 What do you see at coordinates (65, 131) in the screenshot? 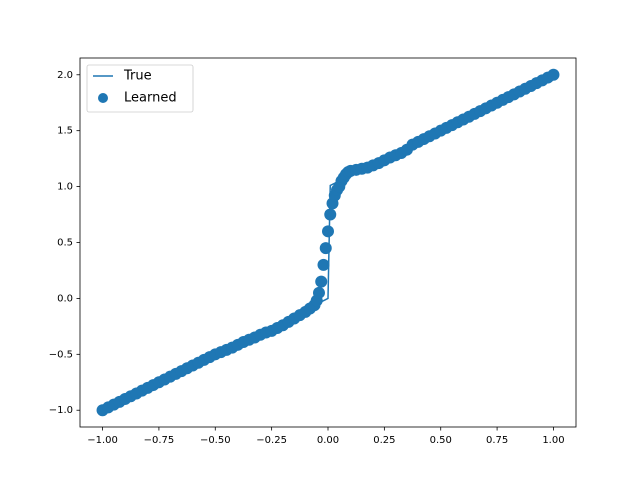
I see `y-tick-label: 1.5` at bounding box center [65, 131].